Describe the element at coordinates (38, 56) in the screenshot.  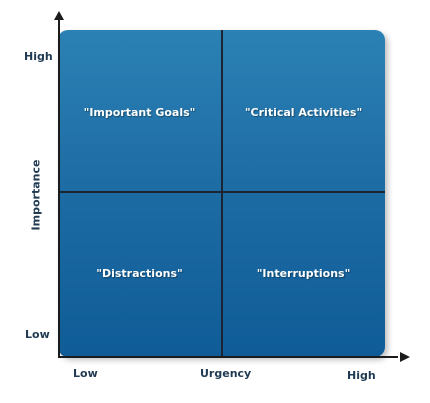
I see `y-axis-high-label: High` at that location.